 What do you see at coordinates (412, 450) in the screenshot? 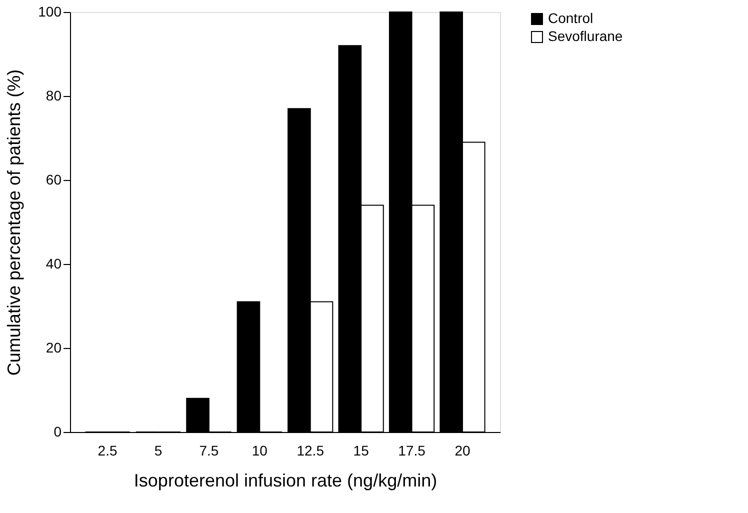
I see `x-tick-label: 17.5` at bounding box center [412, 450].